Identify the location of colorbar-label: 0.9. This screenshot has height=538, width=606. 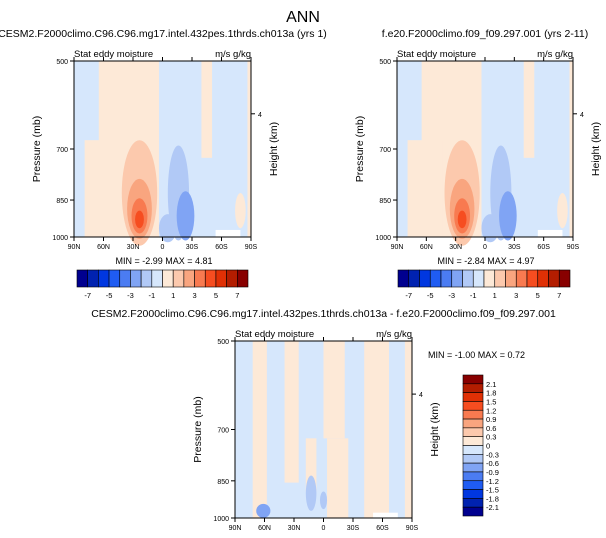
(491, 419).